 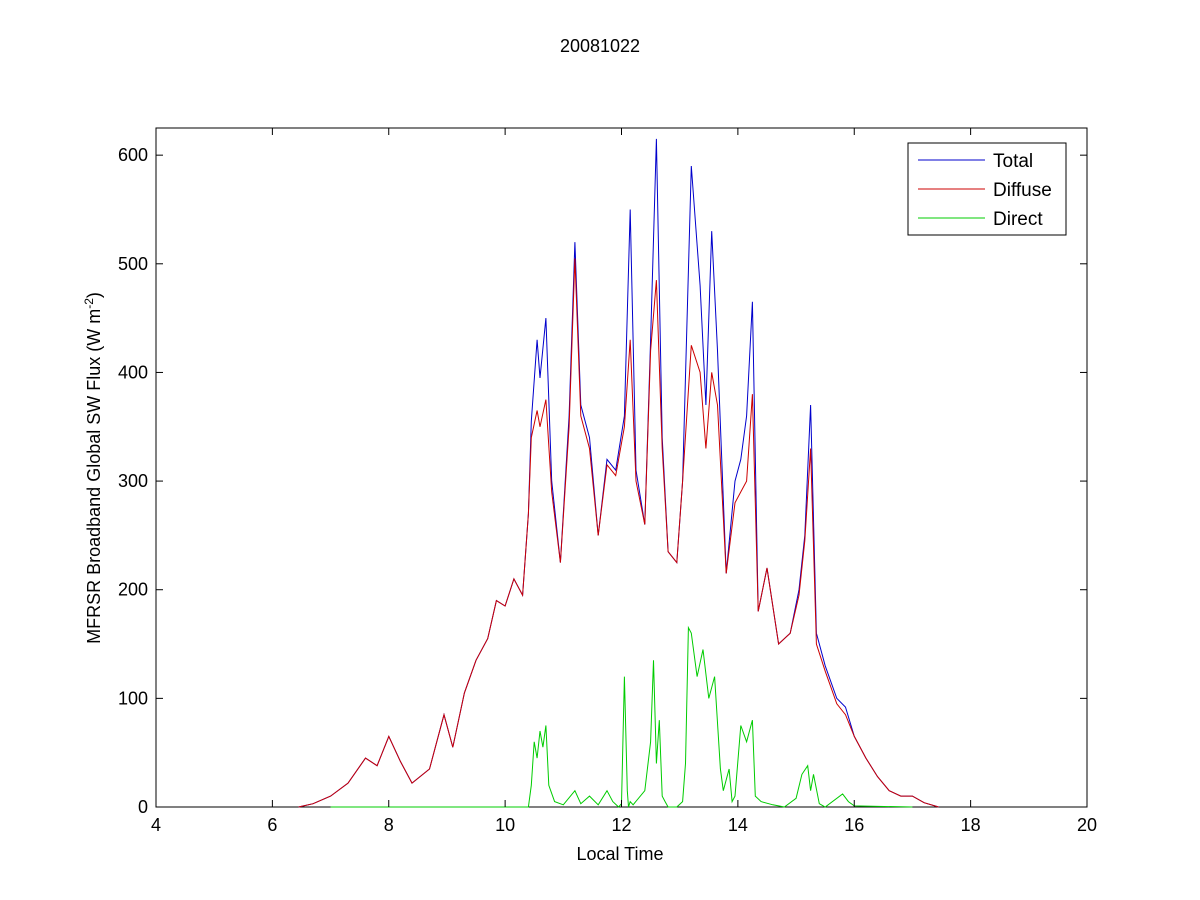 I want to click on x-tick-label: 12, so click(x=621, y=825).